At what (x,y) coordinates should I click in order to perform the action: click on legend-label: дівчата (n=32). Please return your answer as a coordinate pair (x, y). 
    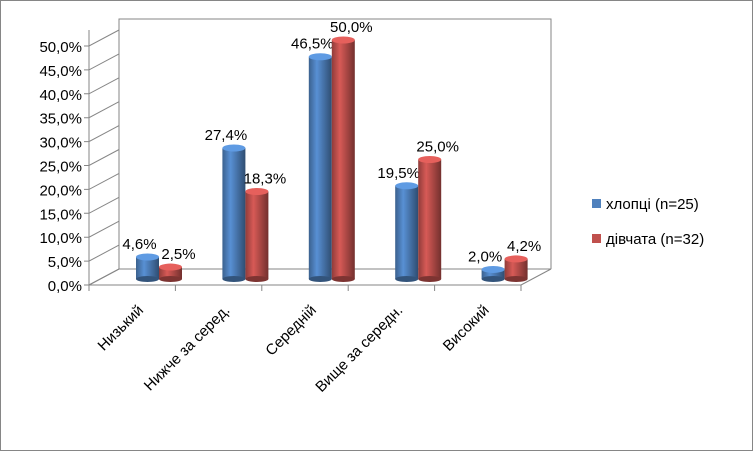
    Looking at the image, I should click on (655, 239).